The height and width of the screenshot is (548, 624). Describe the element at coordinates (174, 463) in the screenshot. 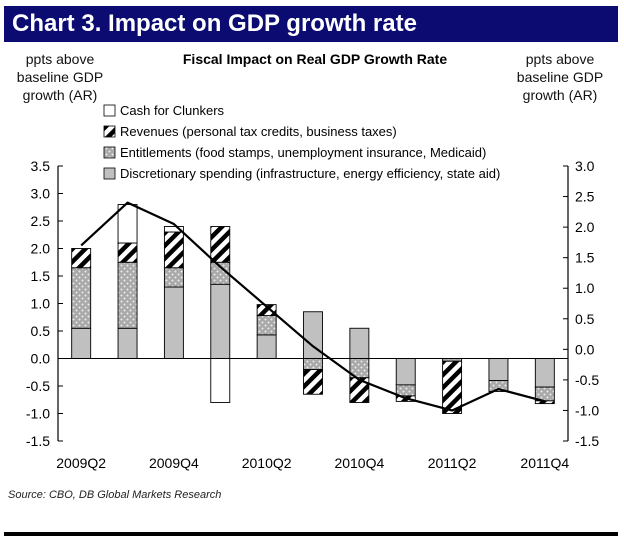

I see `x-tick-label: 2009Q4` at that location.